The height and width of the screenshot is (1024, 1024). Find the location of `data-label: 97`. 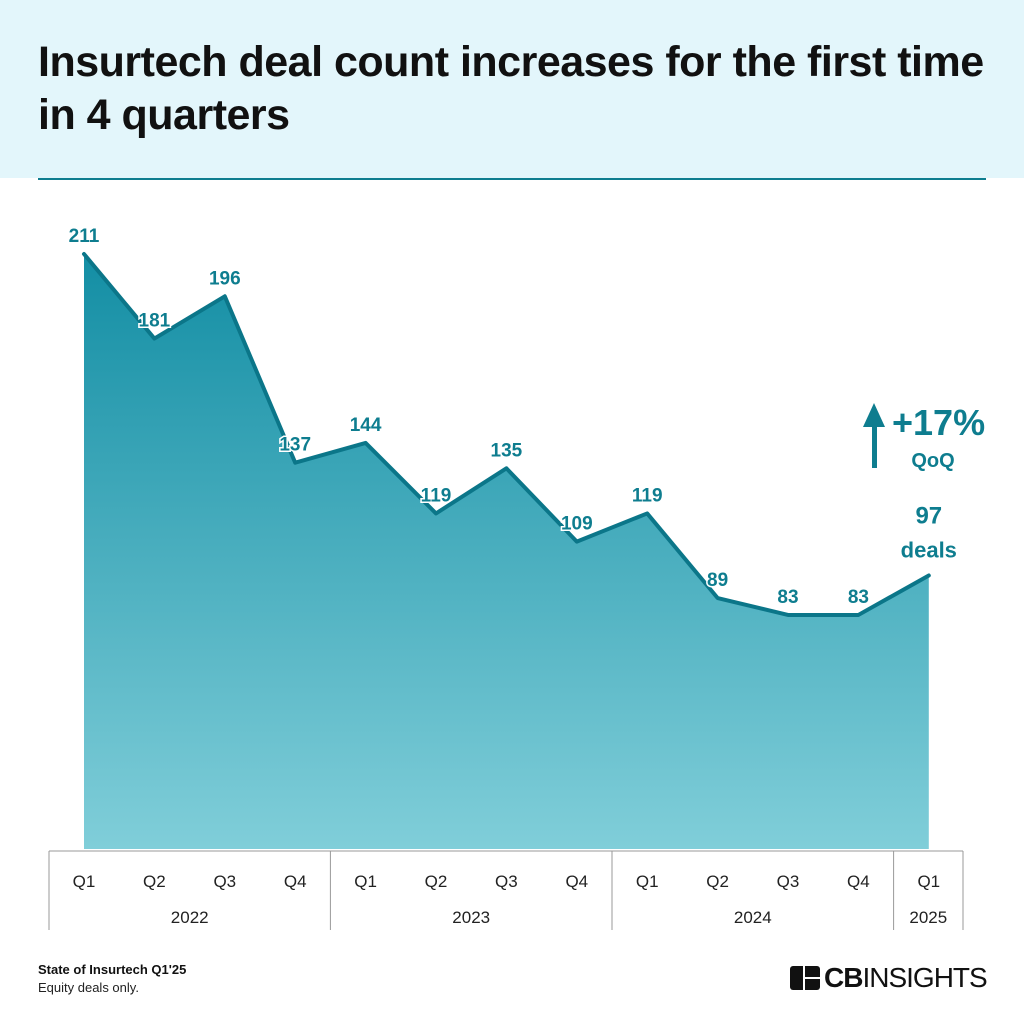

data-label: 97 is located at coordinates (928, 515).